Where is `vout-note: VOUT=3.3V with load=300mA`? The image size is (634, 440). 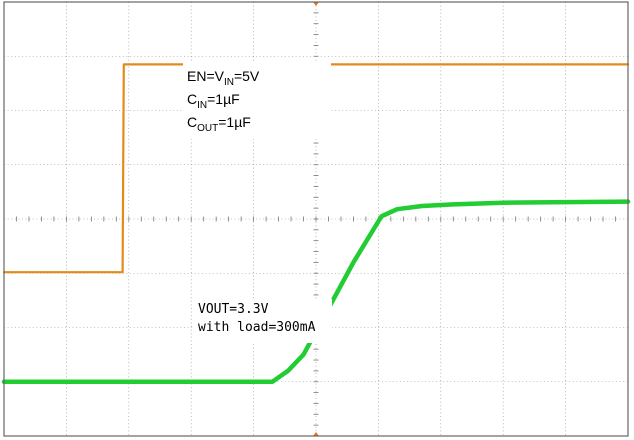 vout-note: VOUT=3.3V with load=300mA is located at coordinates (263, 321).